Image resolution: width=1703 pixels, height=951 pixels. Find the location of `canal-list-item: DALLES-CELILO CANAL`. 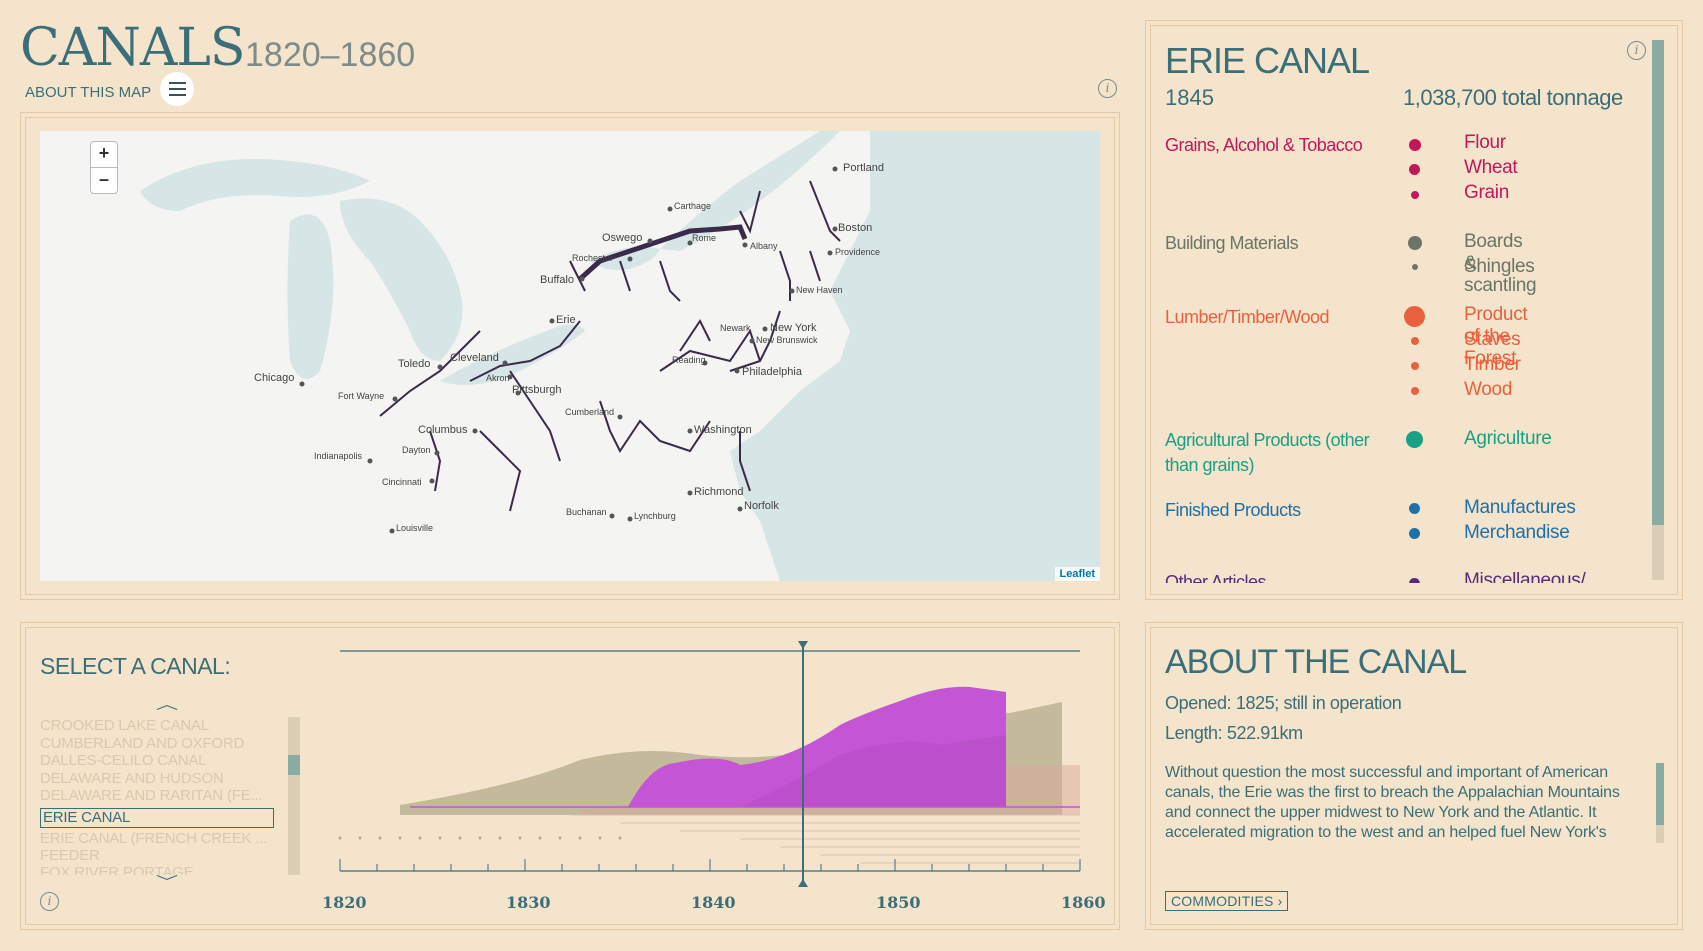

canal-list-item: DALLES-CELILO CANAL is located at coordinates (123, 760).